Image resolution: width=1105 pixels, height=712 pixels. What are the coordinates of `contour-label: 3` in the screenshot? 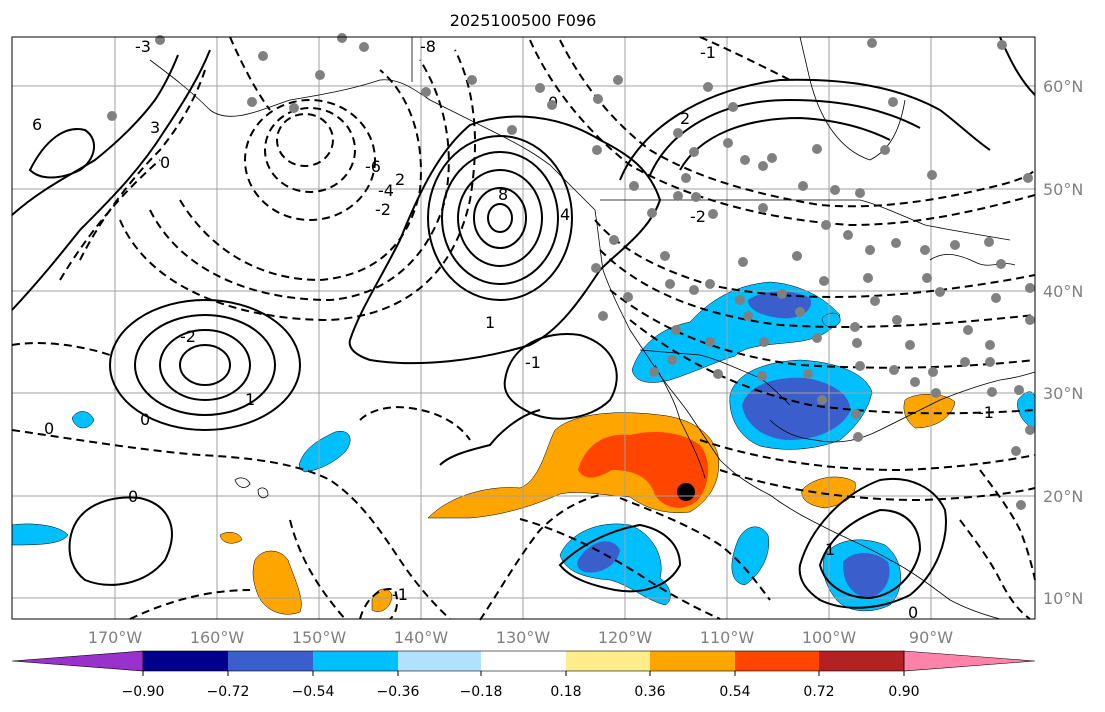 It's located at (155, 127).